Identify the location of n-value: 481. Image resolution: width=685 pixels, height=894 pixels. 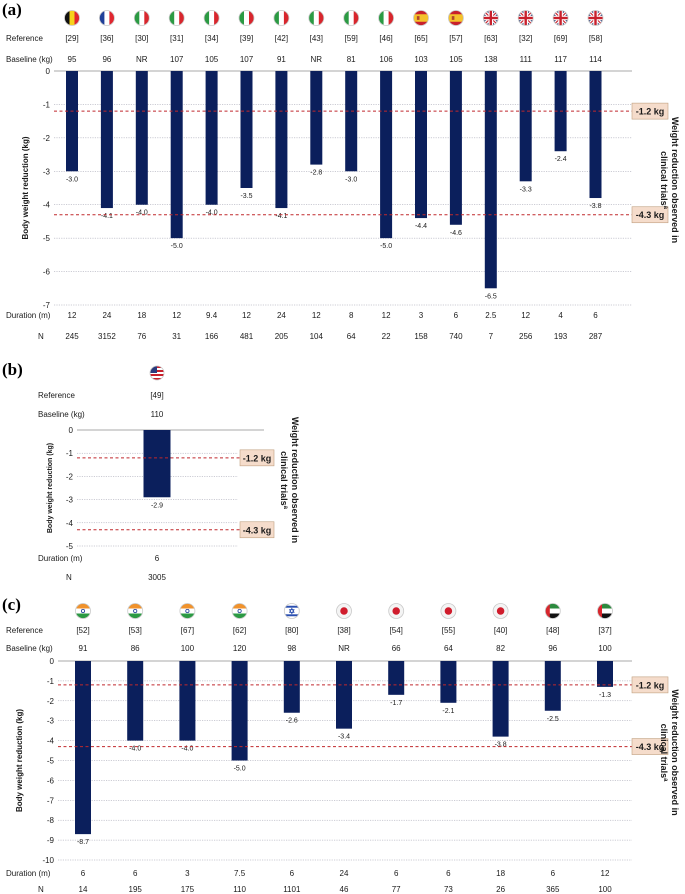
(247, 336).